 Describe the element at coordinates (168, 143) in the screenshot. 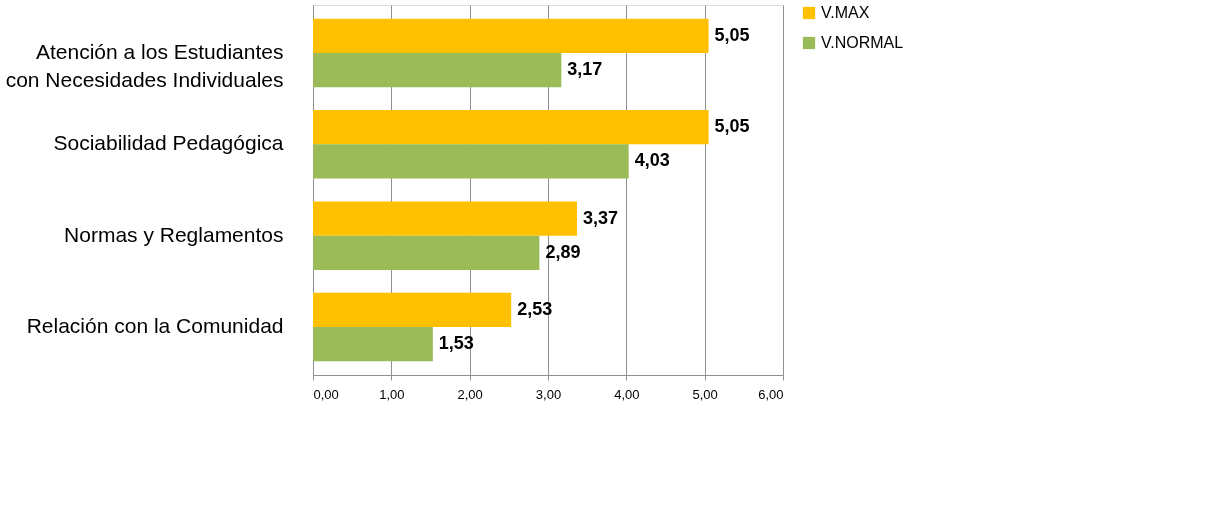

I see `y-tick-label: Sociabilidad Pedagógica` at that location.